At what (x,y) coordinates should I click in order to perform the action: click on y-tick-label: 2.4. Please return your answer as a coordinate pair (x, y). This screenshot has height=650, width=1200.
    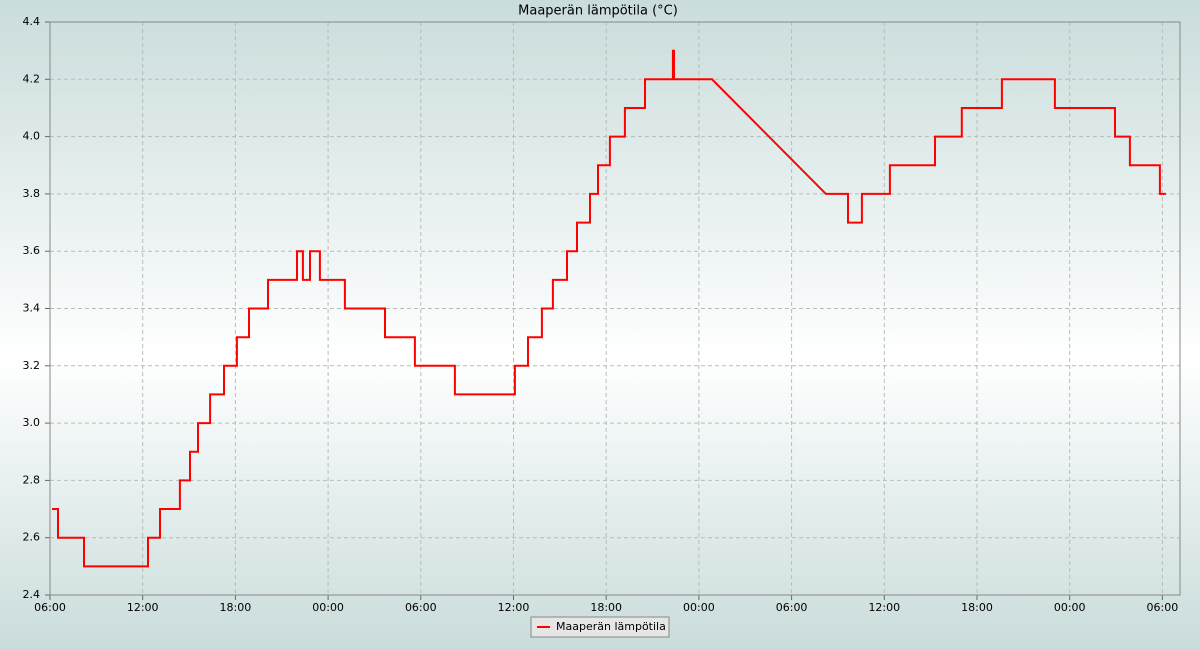
    Looking at the image, I should click on (32, 594).